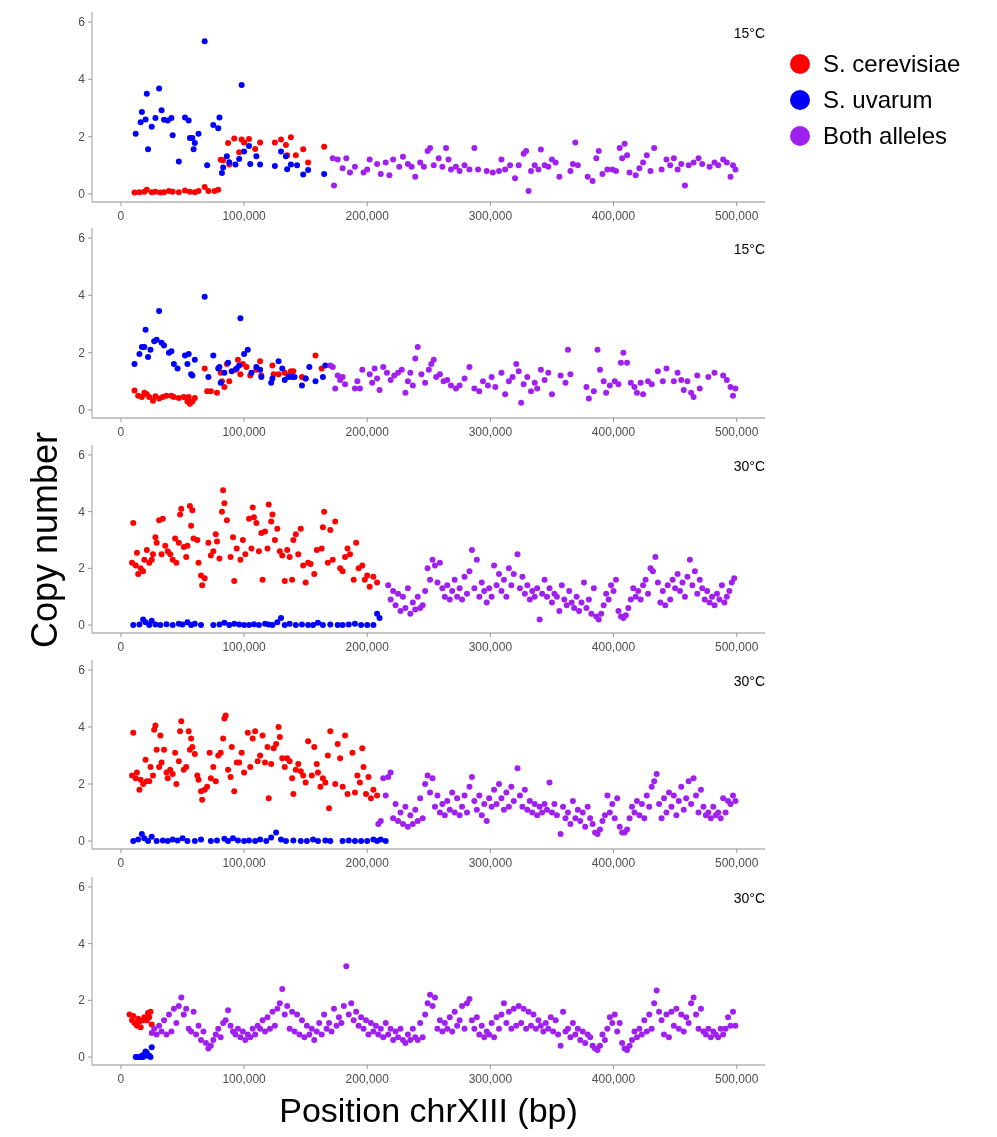 This screenshot has width=997, height=1137. What do you see at coordinates (428, 1110) in the screenshot?
I see `x-axis-title: Position chrXIII (bp)` at bounding box center [428, 1110].